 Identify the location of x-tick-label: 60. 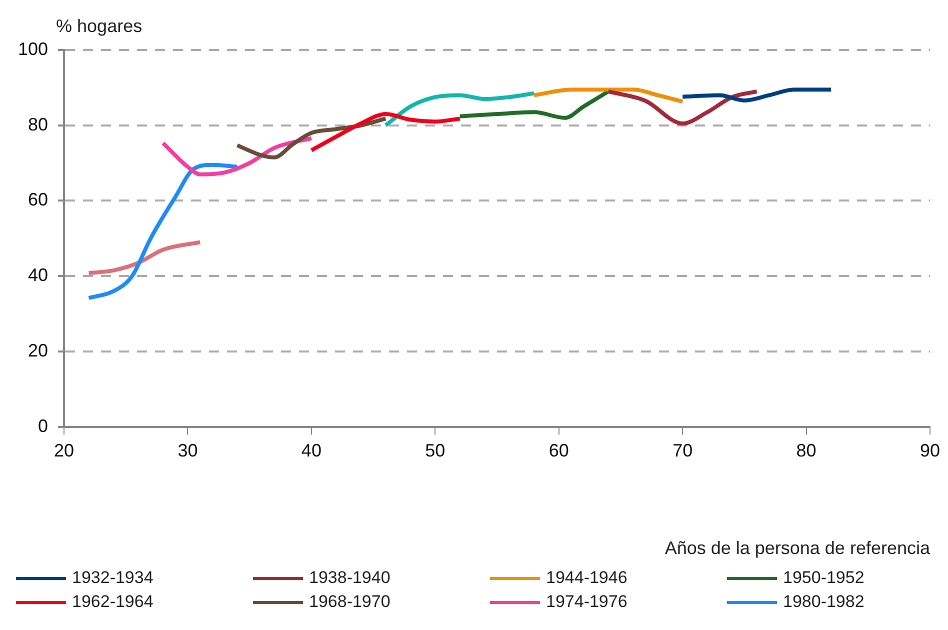
(558, 450).